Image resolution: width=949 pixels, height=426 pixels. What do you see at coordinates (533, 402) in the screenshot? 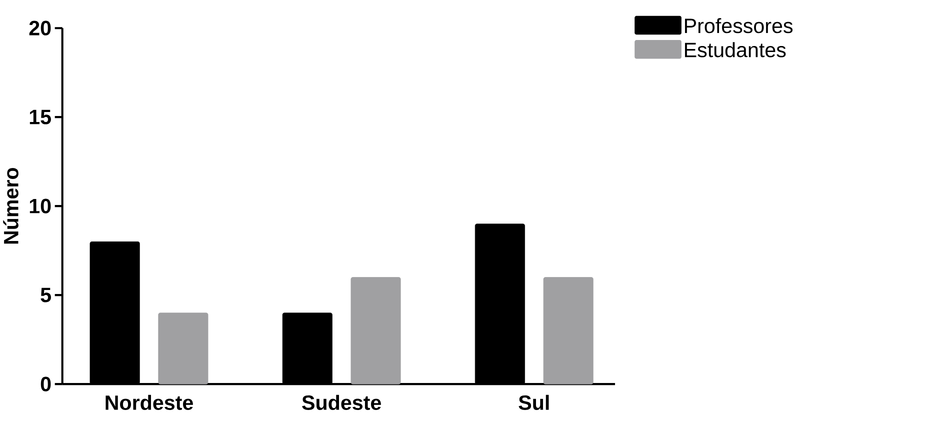
I see `x-tick-label: Sul` at bounding box center [533, 402].